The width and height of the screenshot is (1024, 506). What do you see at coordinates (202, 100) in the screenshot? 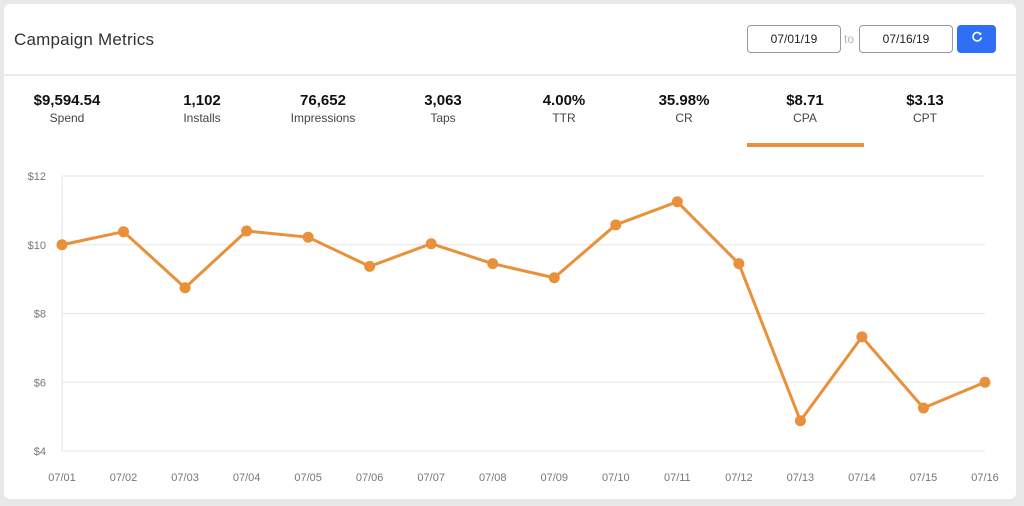
I see `metric-value: 1,102` at bounding box center [202, 100].